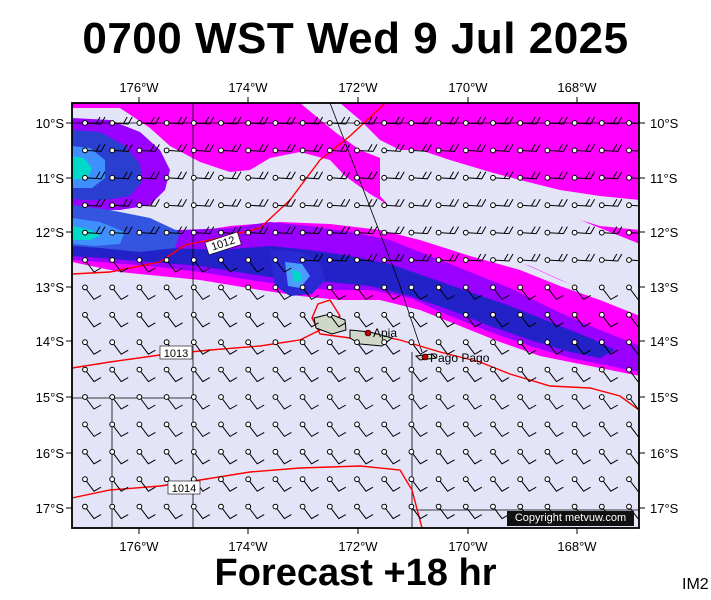  Describe the element at coordinates (358, 546) in the screenshot. I see `lon-label-bottom-172w: 172°W` at that location.